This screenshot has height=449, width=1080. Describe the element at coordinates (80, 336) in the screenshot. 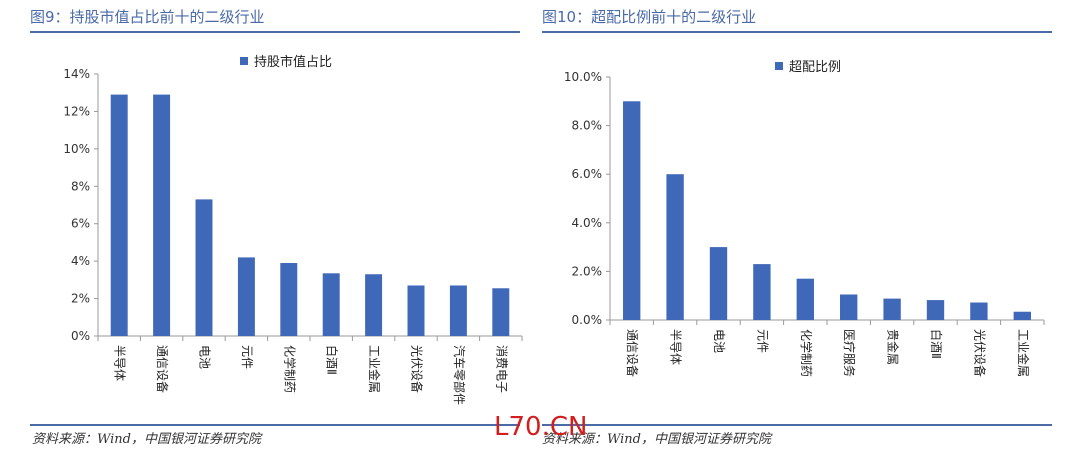

I see `left-y-tick-label: 0%` at that location.